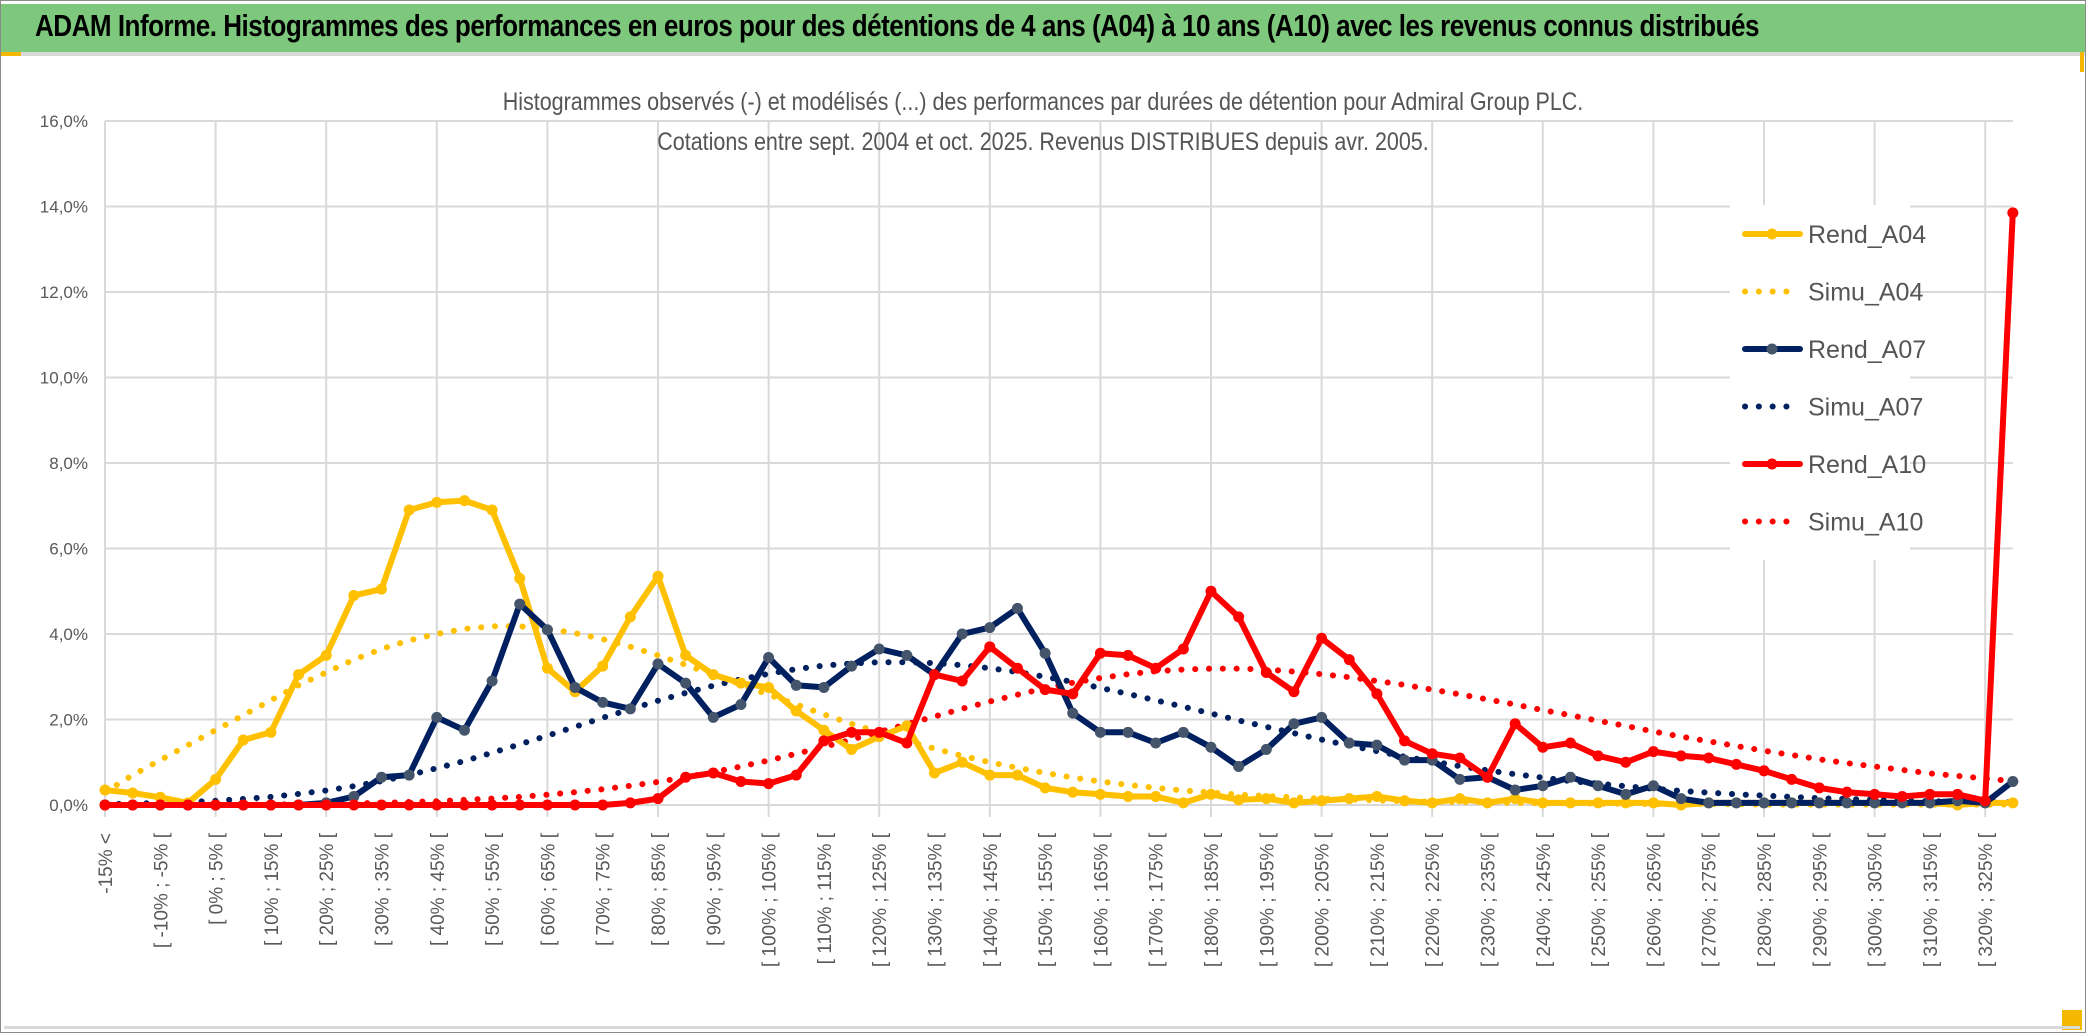 The width and height of the screenshot is (2086, 1033). What do you see at coordinates (327, 889) in the screenshot?
I see `x-tick-label: [ 20% ; 25% [` at bounding box center [327, 889].